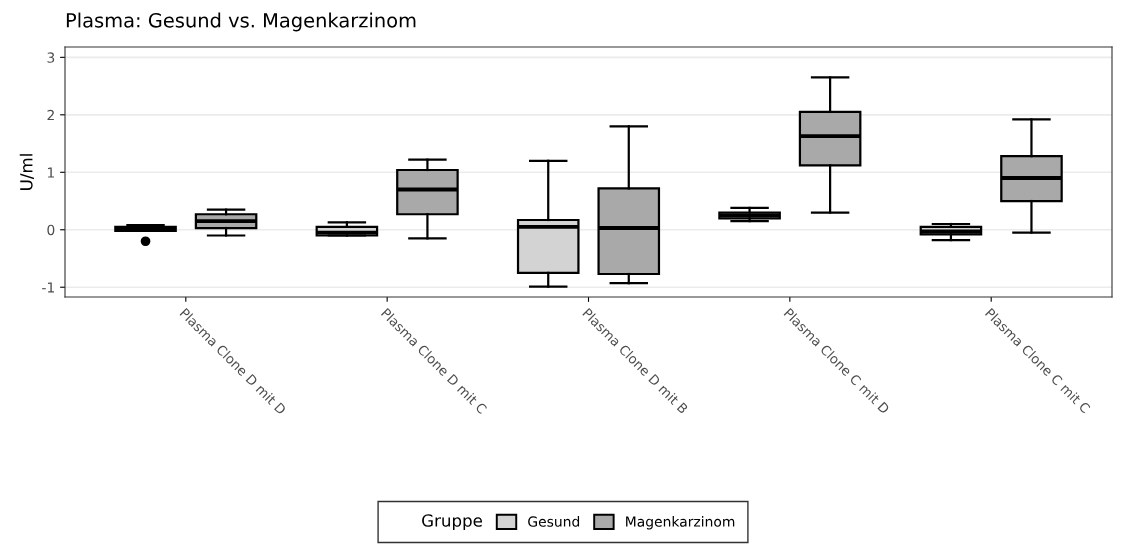  What do you see at coordinates (51, 57) in the screenshot?
I see `y-tick-label: 3` at bounding box center [51, 57].